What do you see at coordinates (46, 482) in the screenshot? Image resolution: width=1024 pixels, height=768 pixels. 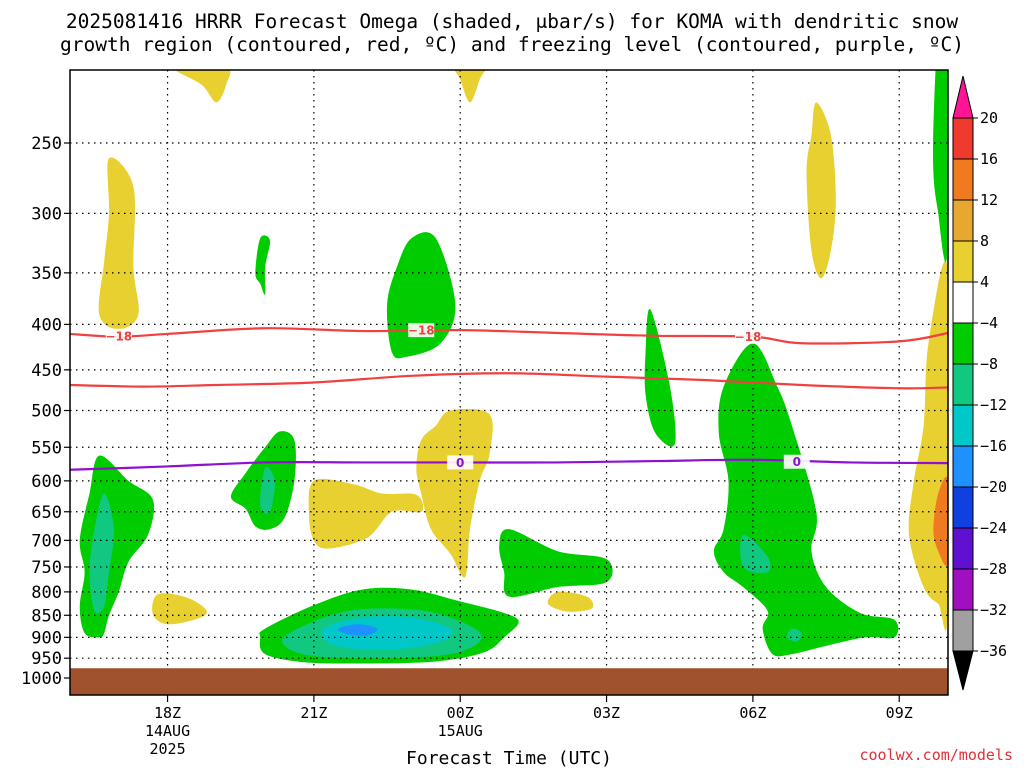 I see `y-tick-label: 600` at bounding box center [46, 482].